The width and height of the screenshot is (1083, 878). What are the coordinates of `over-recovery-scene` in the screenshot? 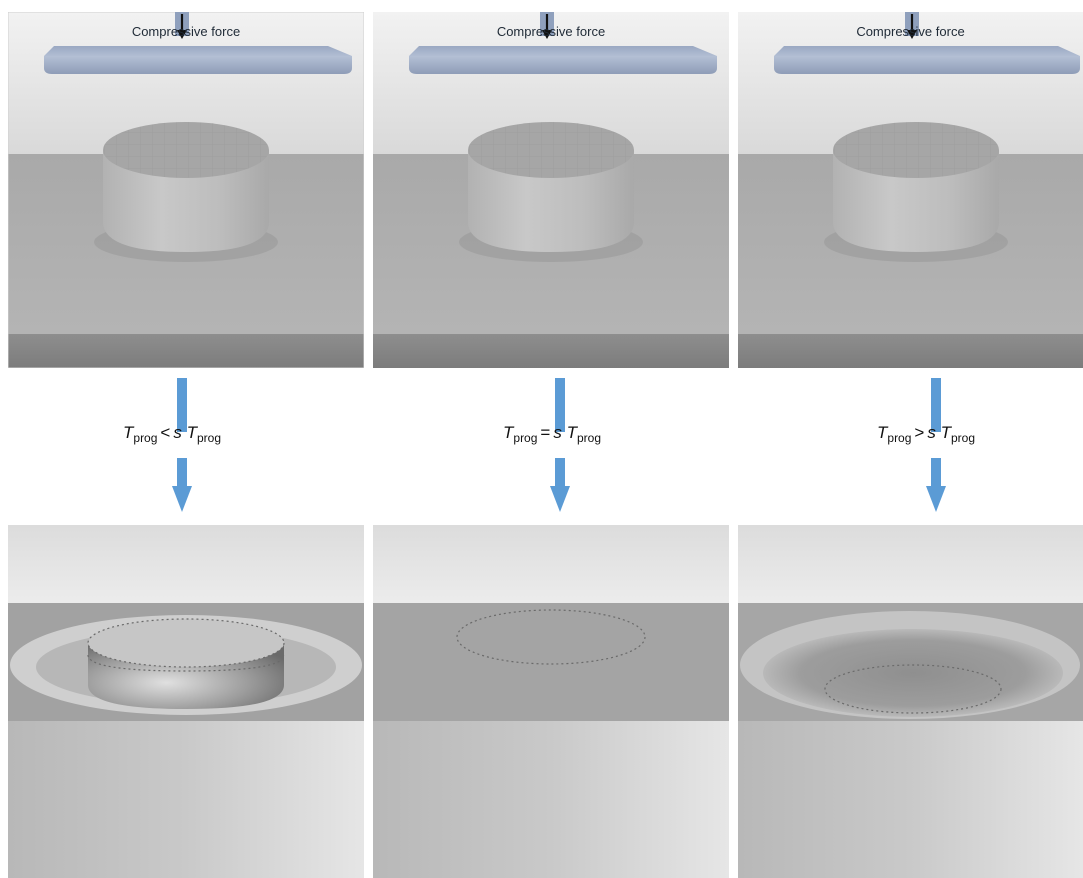 It's located at (910, 701).